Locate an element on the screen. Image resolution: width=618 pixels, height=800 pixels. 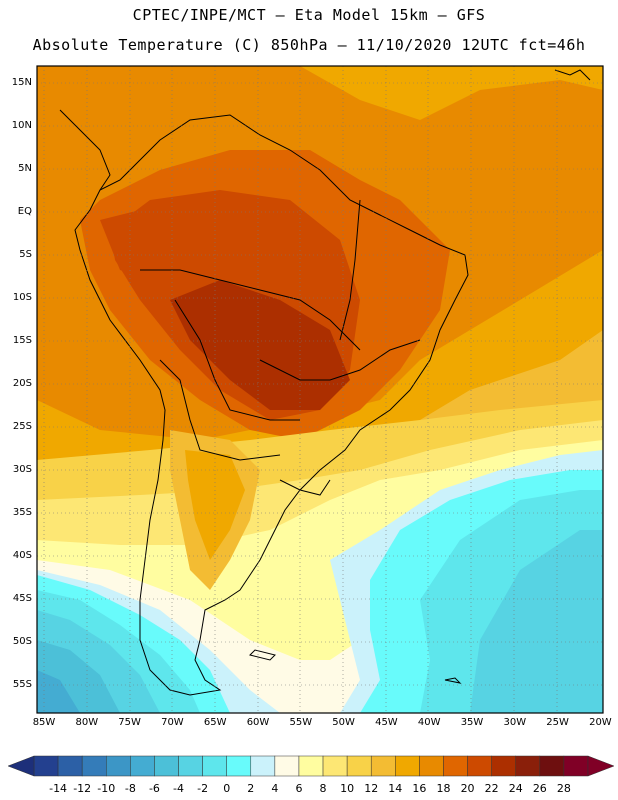
colorbar-label: 20 is located at coordinates (467, 788).